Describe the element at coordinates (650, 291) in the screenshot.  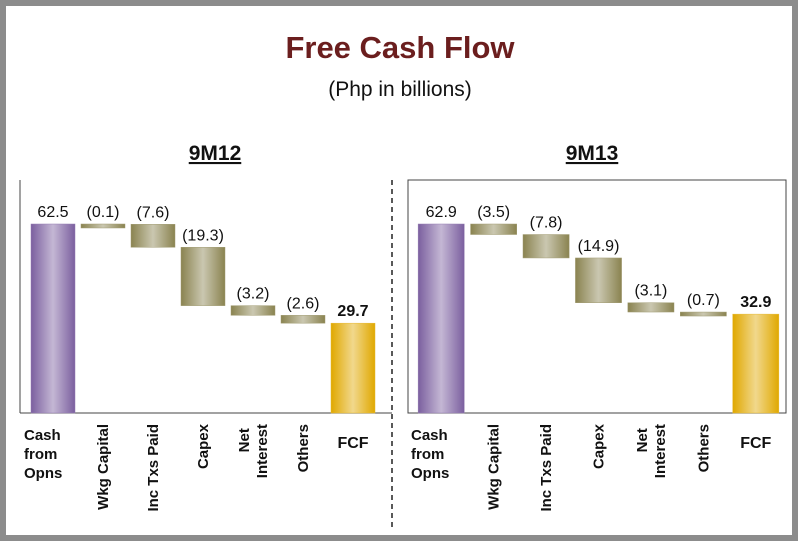
I see `value-label: (3.1)` at that location.